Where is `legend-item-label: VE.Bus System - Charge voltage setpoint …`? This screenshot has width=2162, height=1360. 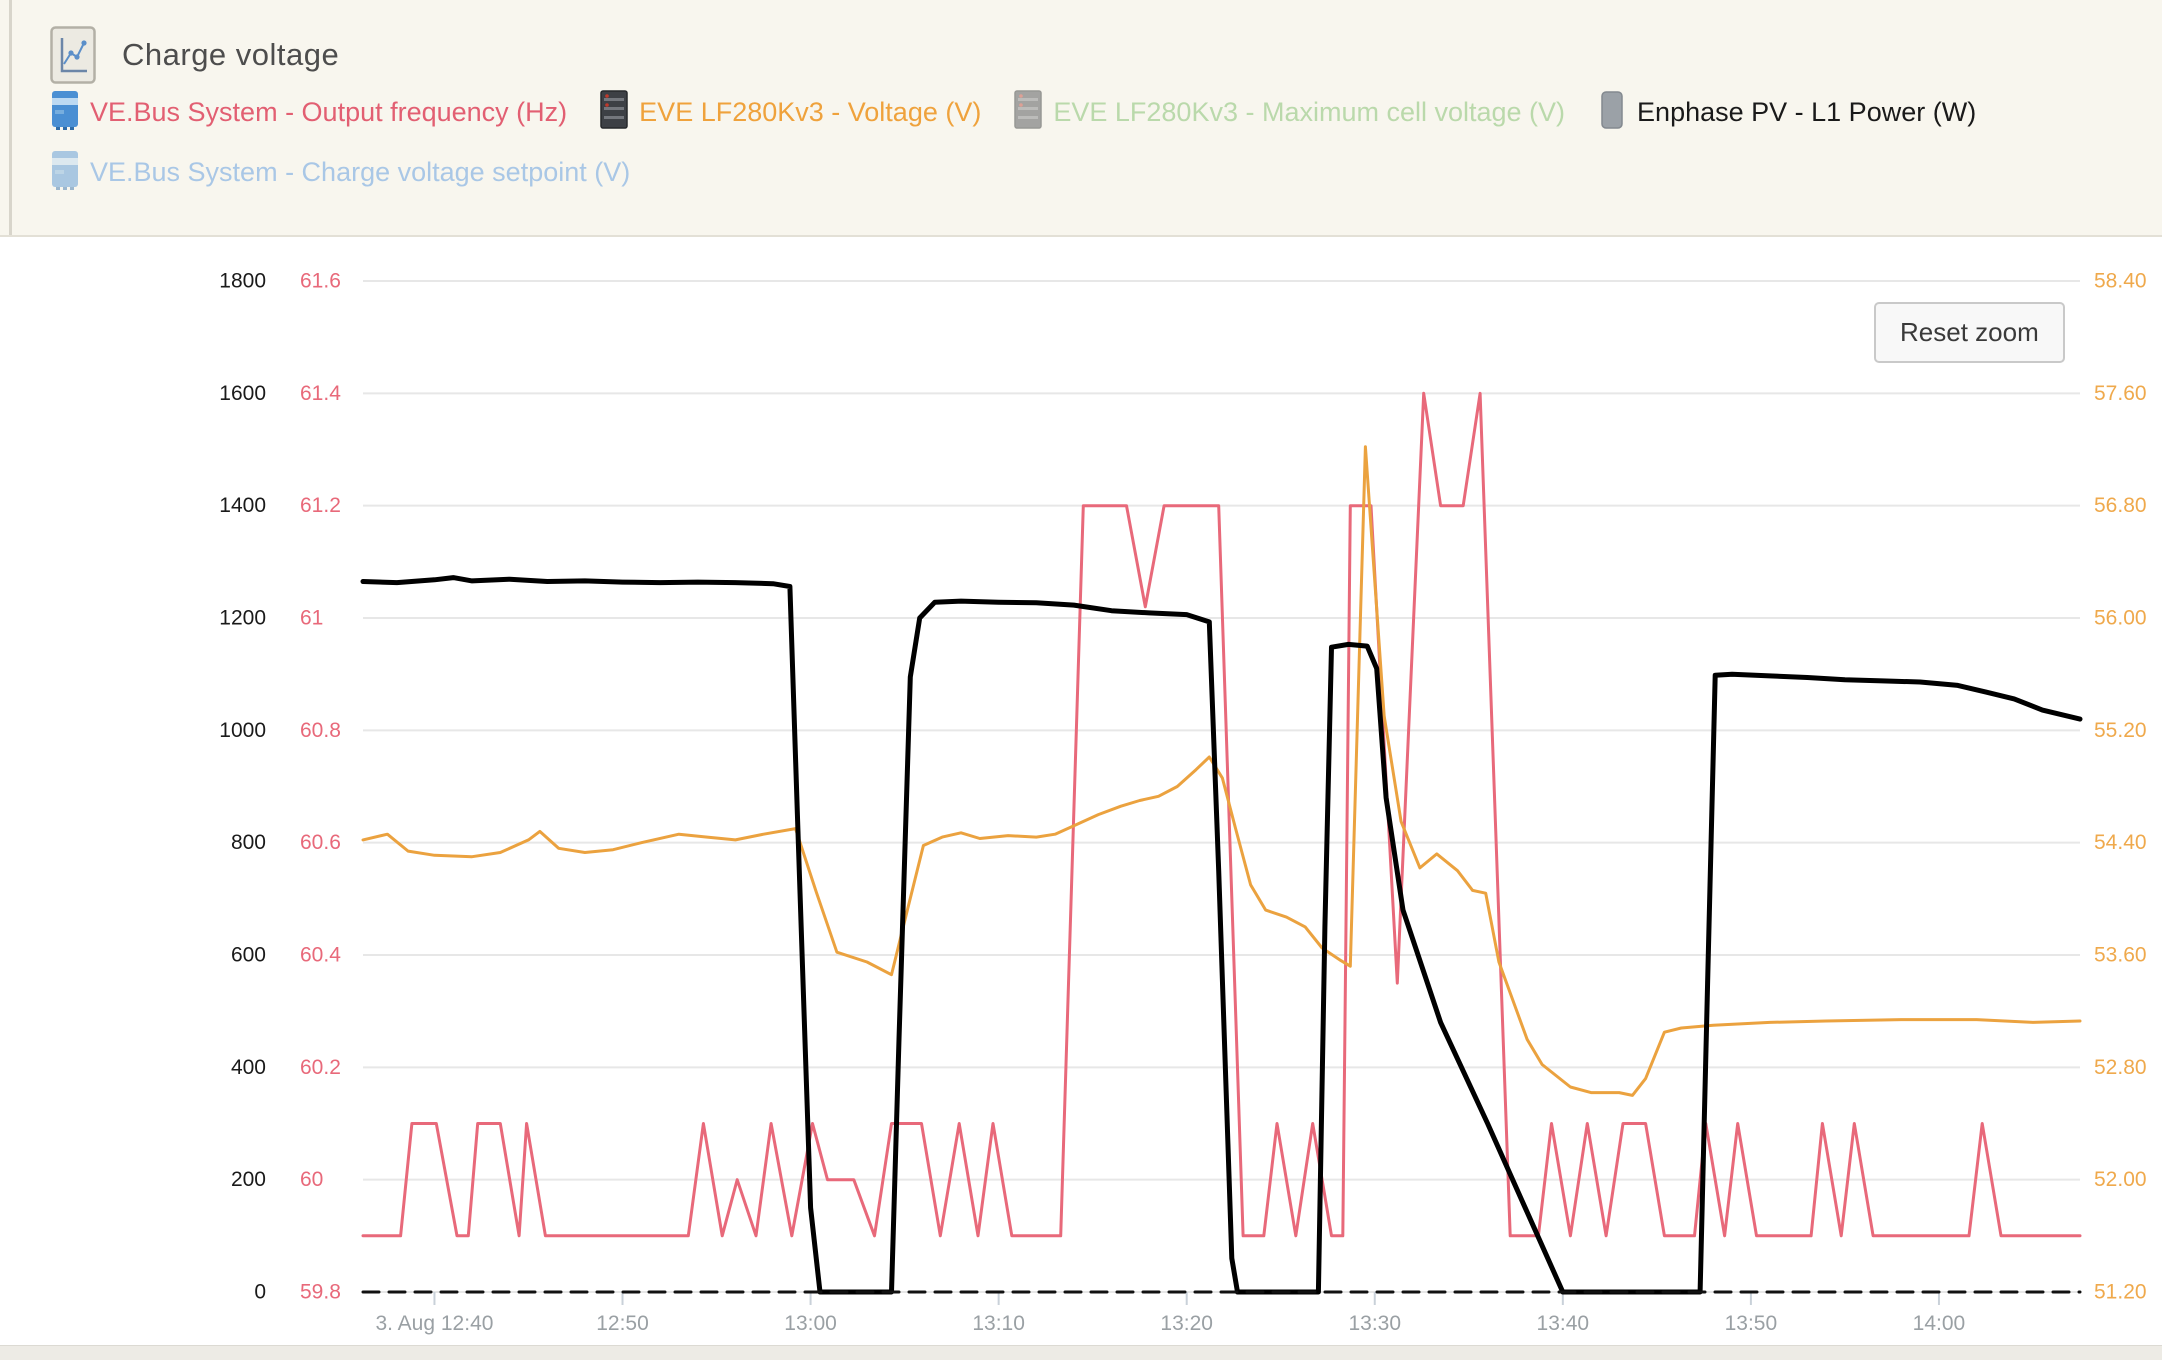
legend-item-label: VE.Bus System - Charge voltage setpoint … is located at coordinates (360, 171).